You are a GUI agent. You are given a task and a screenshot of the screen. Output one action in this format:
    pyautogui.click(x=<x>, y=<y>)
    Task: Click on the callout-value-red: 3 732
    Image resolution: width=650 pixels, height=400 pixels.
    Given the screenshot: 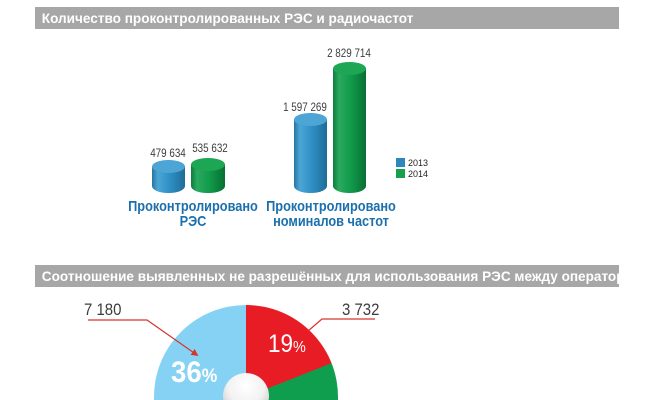 What is the action you would take?
    pyautogui.click(x=361, y=309)
    